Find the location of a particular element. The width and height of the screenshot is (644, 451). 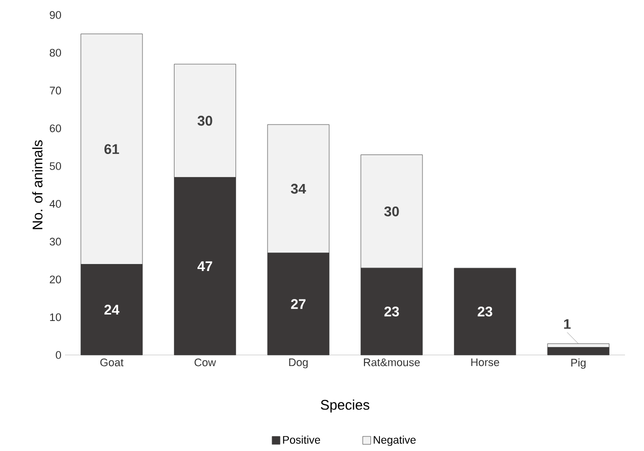

y-tick-label: 90 is located at coordinates (56, 15).